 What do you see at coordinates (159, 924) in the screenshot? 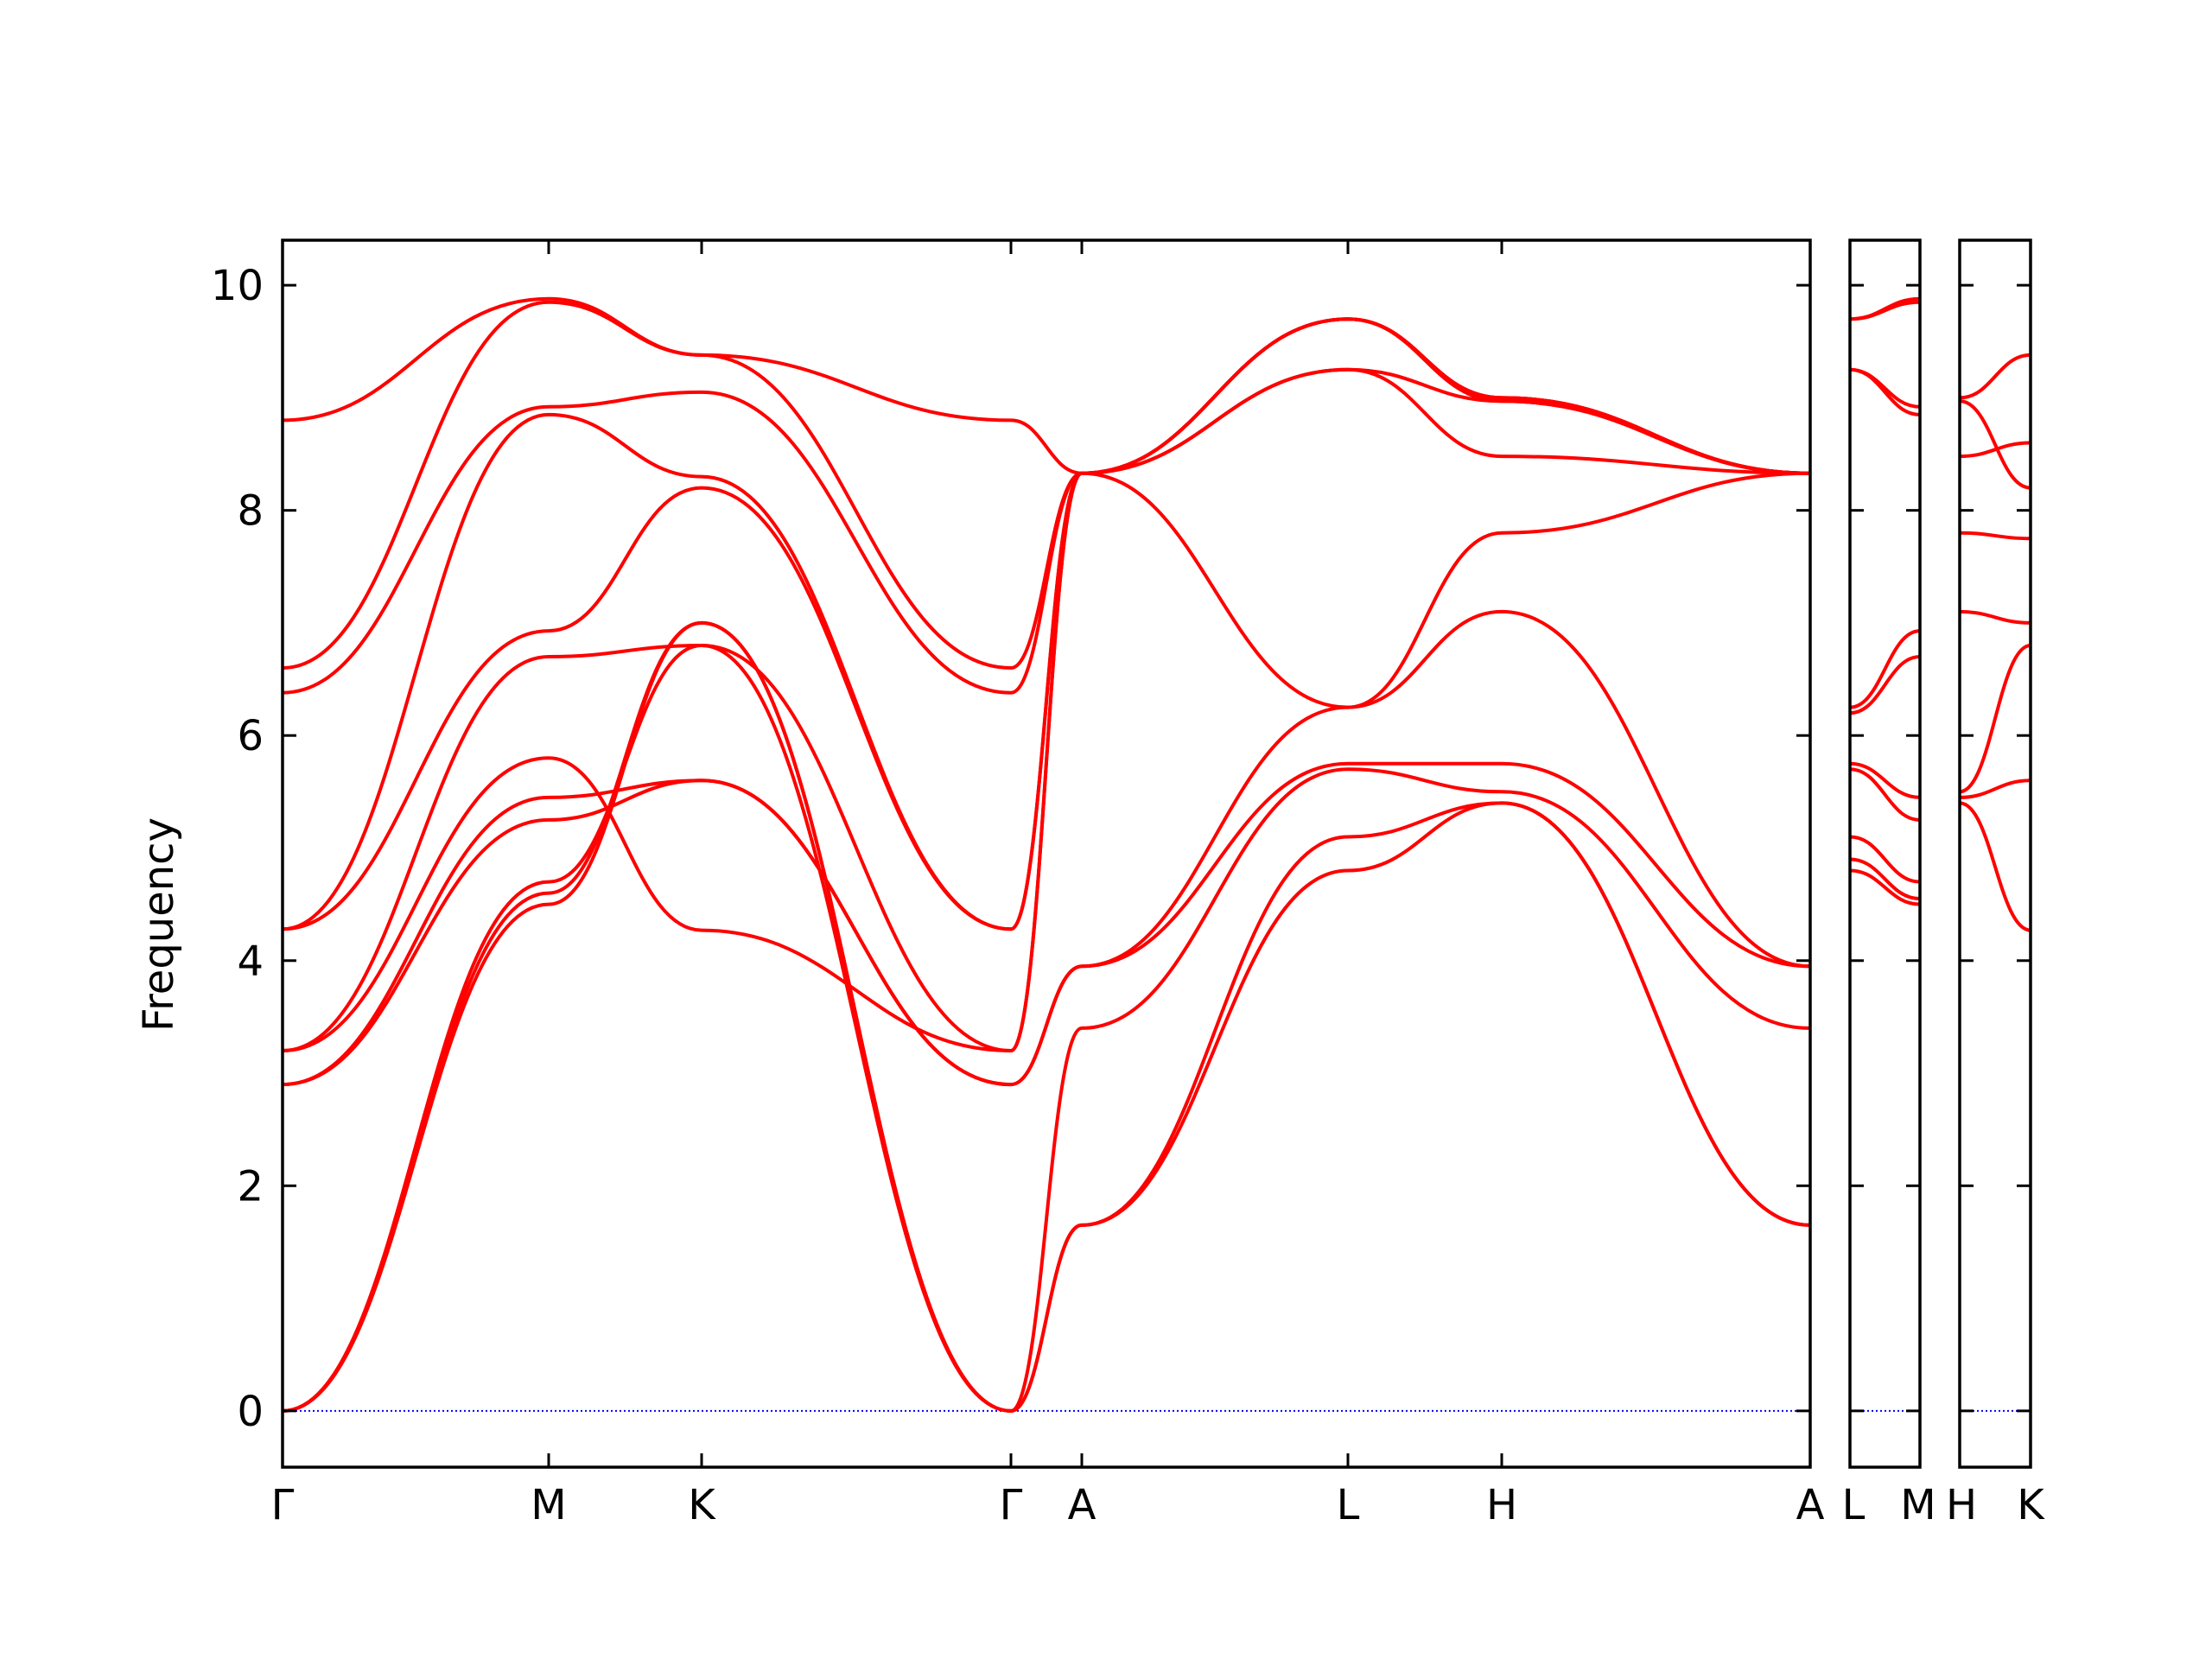
I see `y-axis-label: Frequency` at bounding box center [159, 924].